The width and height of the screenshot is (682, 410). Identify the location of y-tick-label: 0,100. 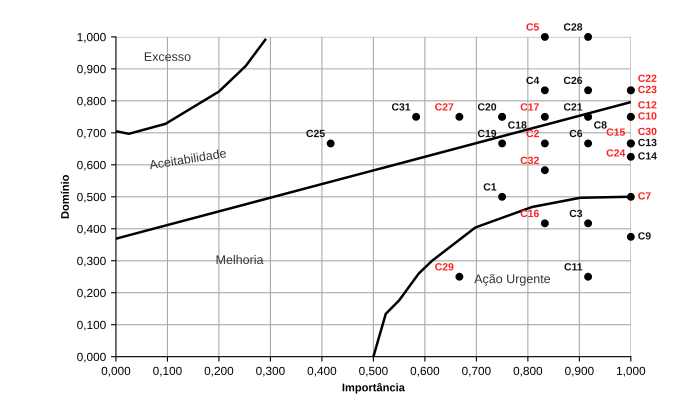
(91, 325).